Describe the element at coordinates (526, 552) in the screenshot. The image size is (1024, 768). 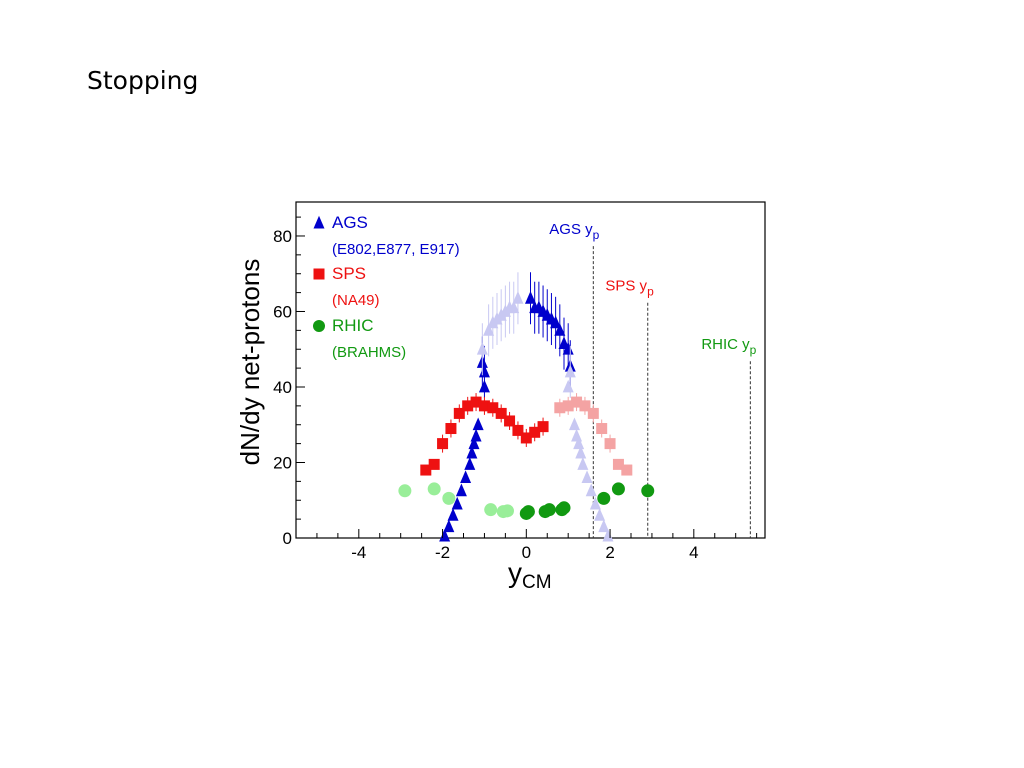
I see `x-tick-label: 0` at that location.